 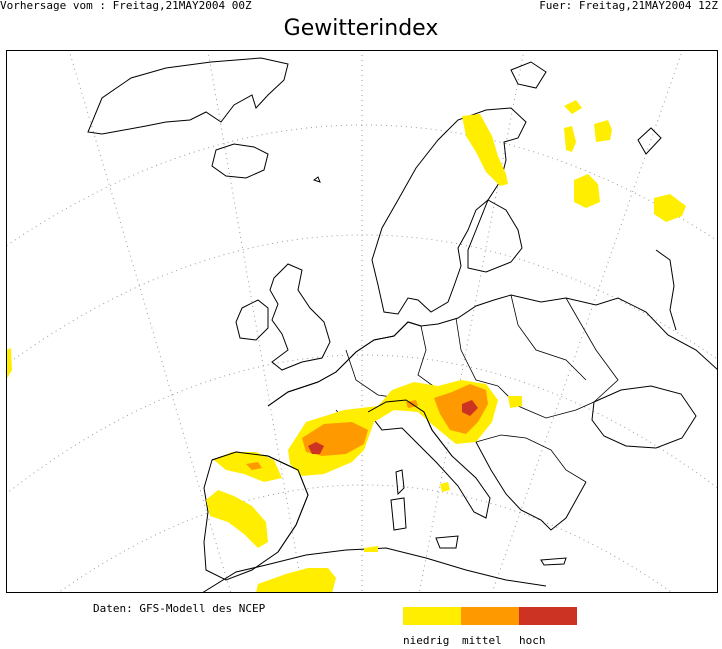 What do you see at coordinates (237, 519) in the screenshot?
I see `index-low-area-iberia-west` at bounding box center [237, 519].